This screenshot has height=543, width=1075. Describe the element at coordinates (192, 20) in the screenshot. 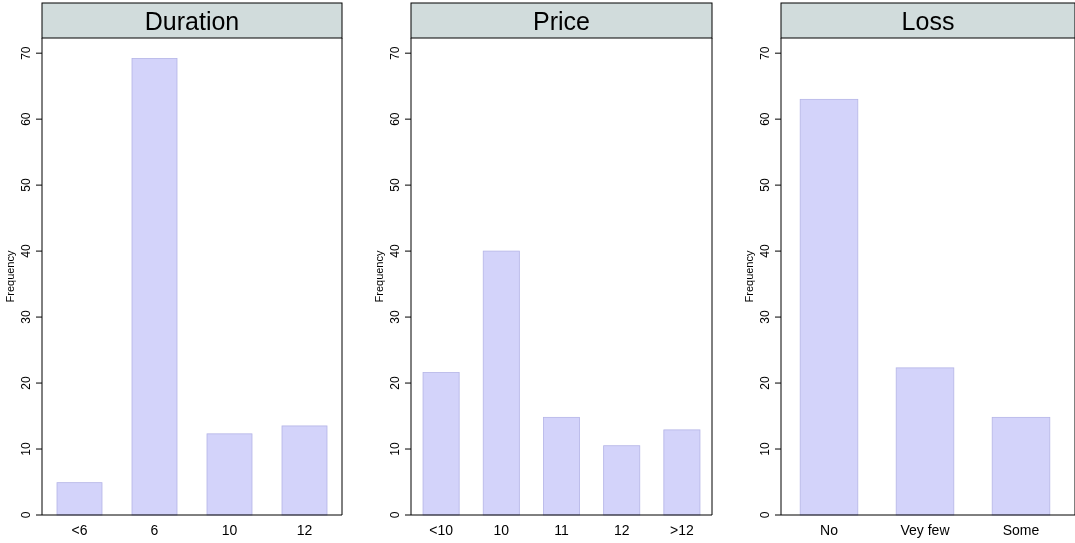

I see `chart-title: Duration` at that location.